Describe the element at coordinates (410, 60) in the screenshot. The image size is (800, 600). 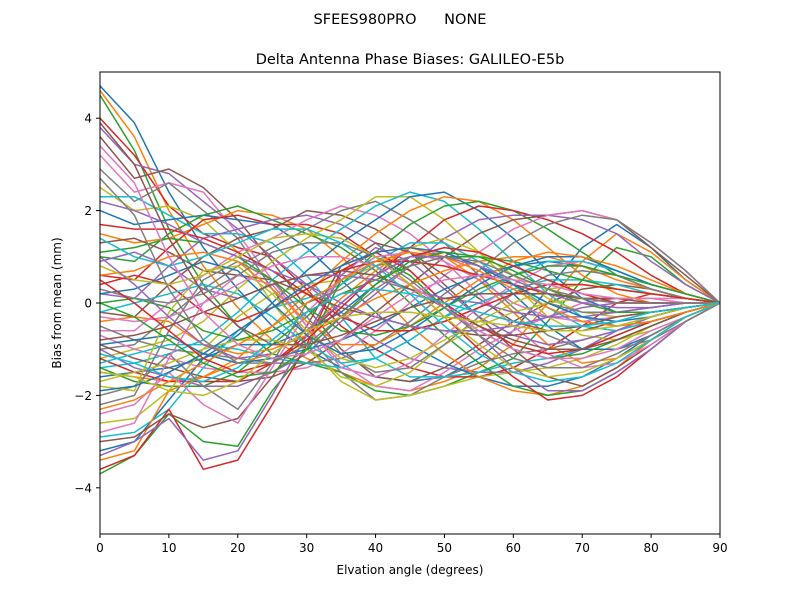
I see `chart-title: Delta Antenna Phase Biases: GALILEO-E5b` at that location.